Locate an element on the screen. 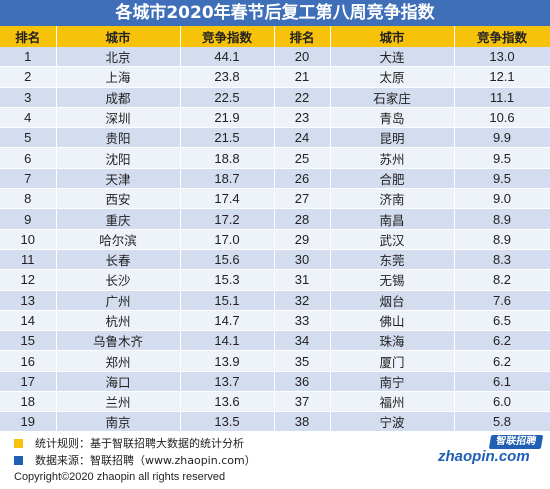 The image size is (550, 489). table-row: 12 长沙 15.3 31 无锡 8.2 is located at coordinates (275, 280).